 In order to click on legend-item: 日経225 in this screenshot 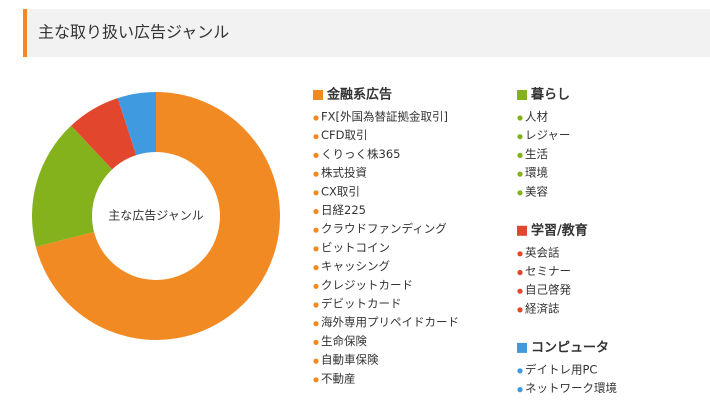, I will do `click(343, 210)`.